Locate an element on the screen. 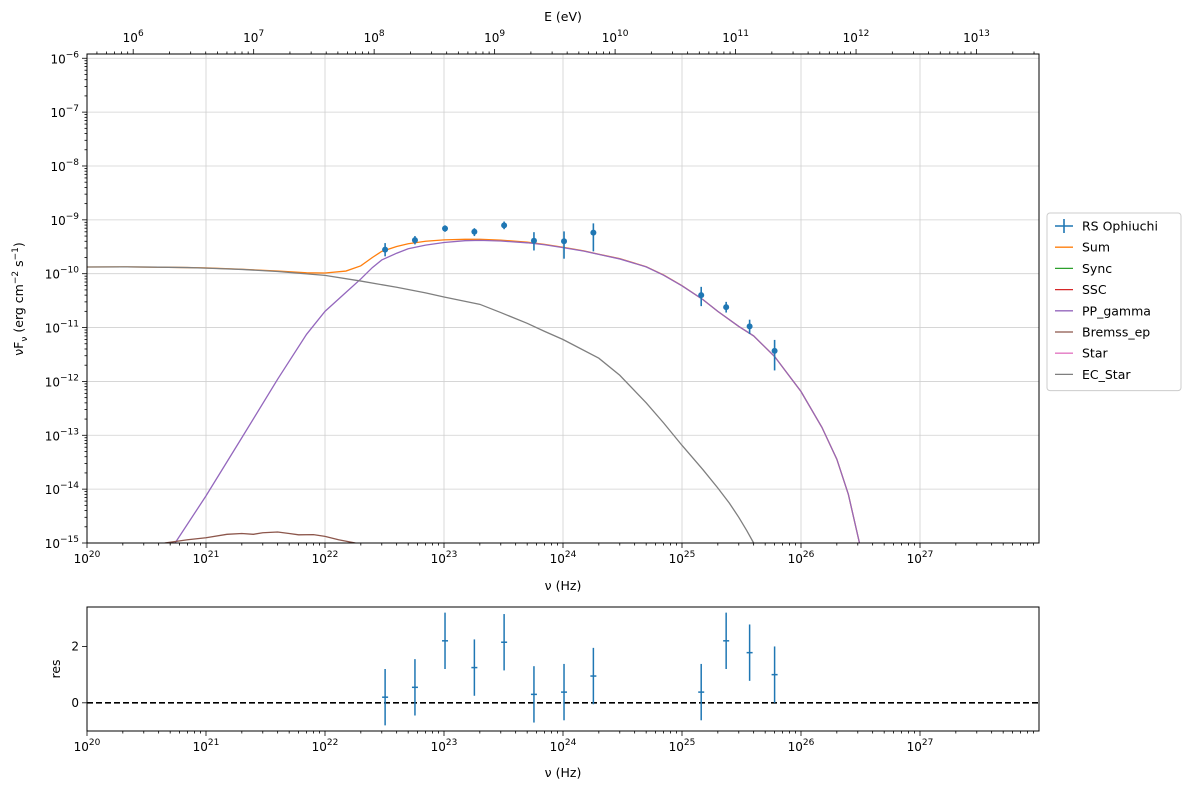 The width and height of the screenshot is (1190, 790). top-x-tick-label: 10¹³ is located at coordinates (976, 37).